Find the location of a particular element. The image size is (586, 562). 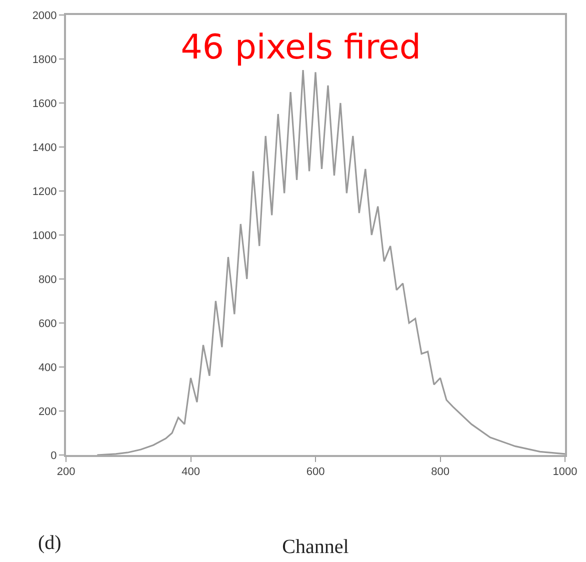

y-tick-label: 1400 is located at coordinates (44, 148).